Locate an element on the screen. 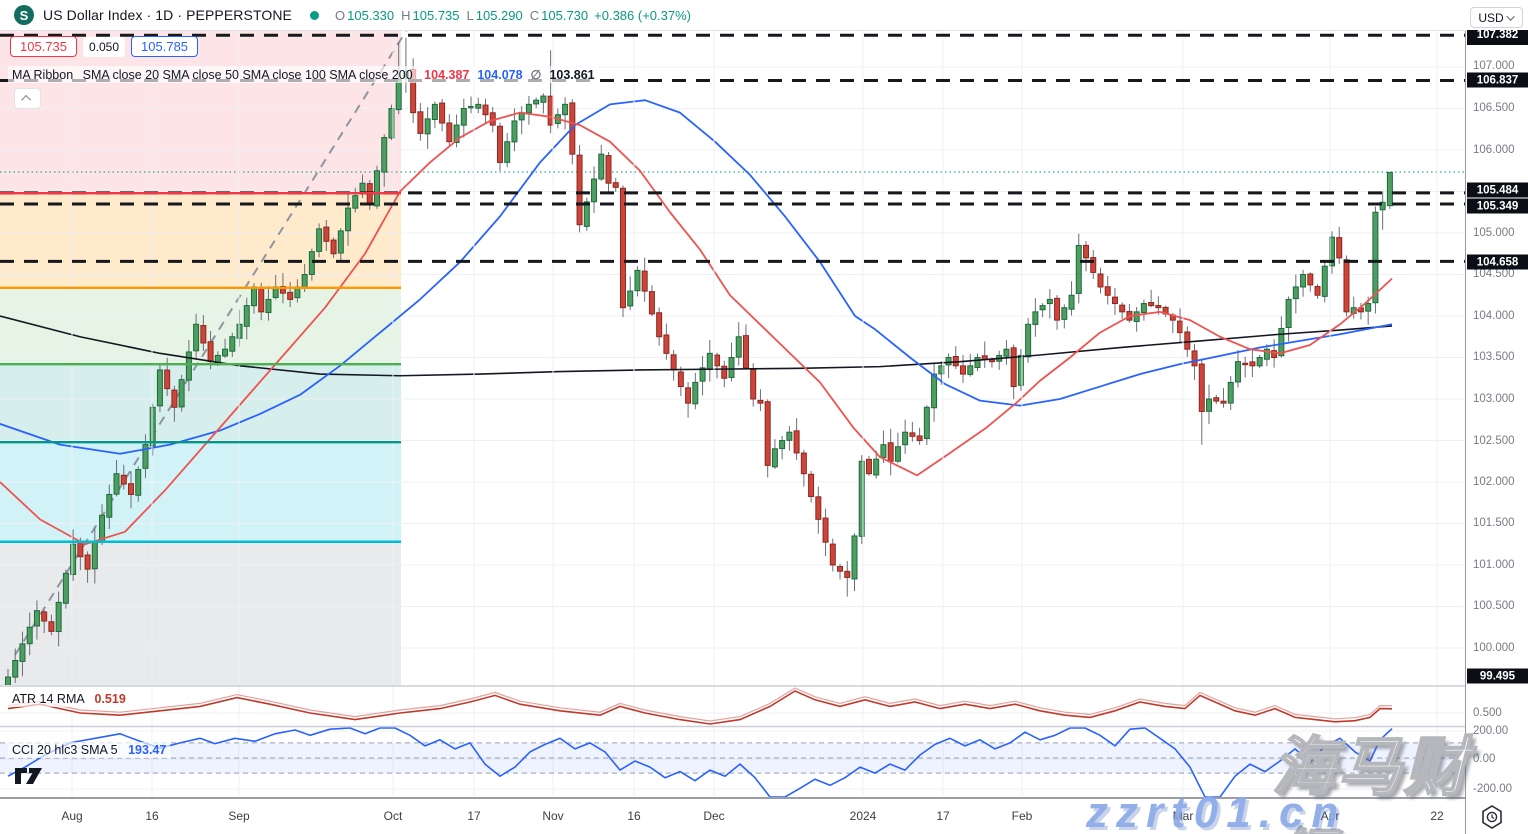 The width and height of the screenshot is (1528, 834). price-range-upper-label: 105.785 is located at coordinates (165, 46).